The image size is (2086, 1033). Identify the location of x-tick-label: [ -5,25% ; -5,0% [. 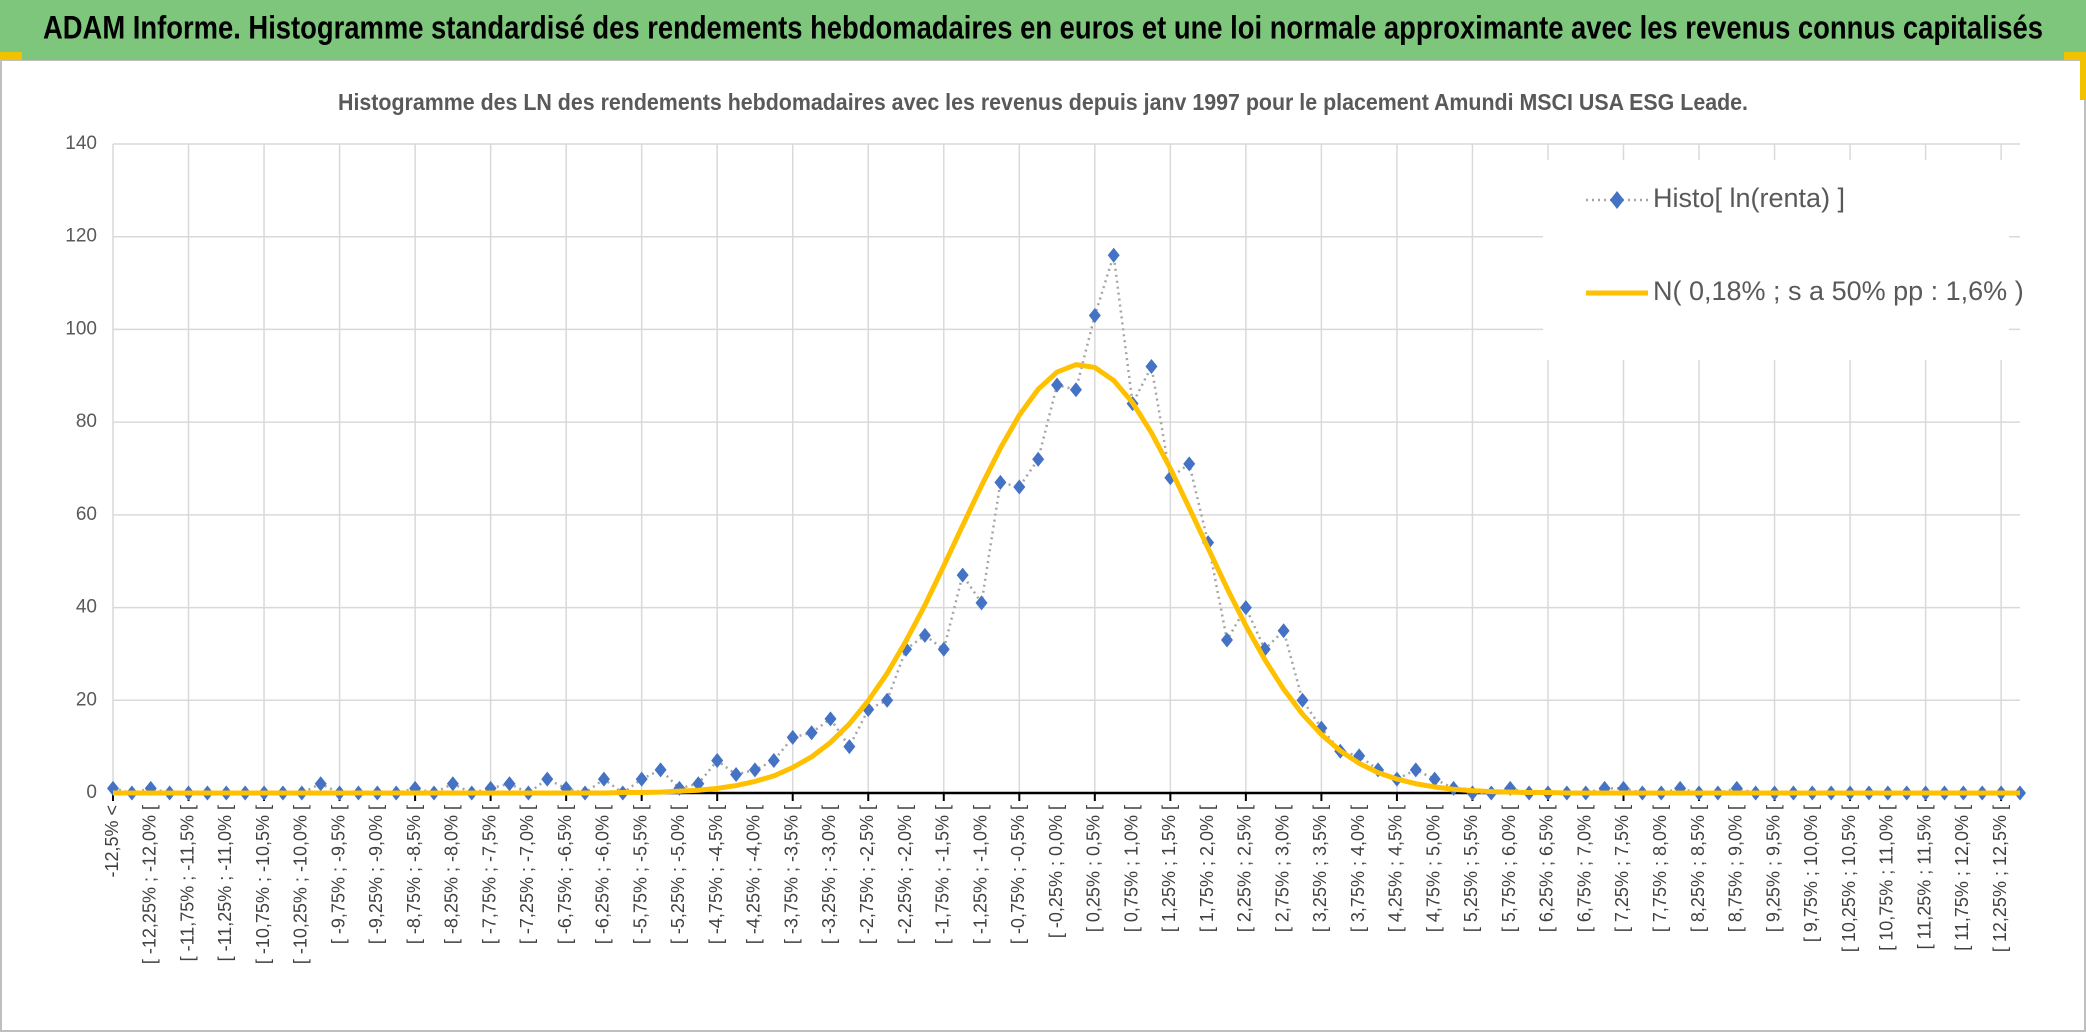
(678, 874).